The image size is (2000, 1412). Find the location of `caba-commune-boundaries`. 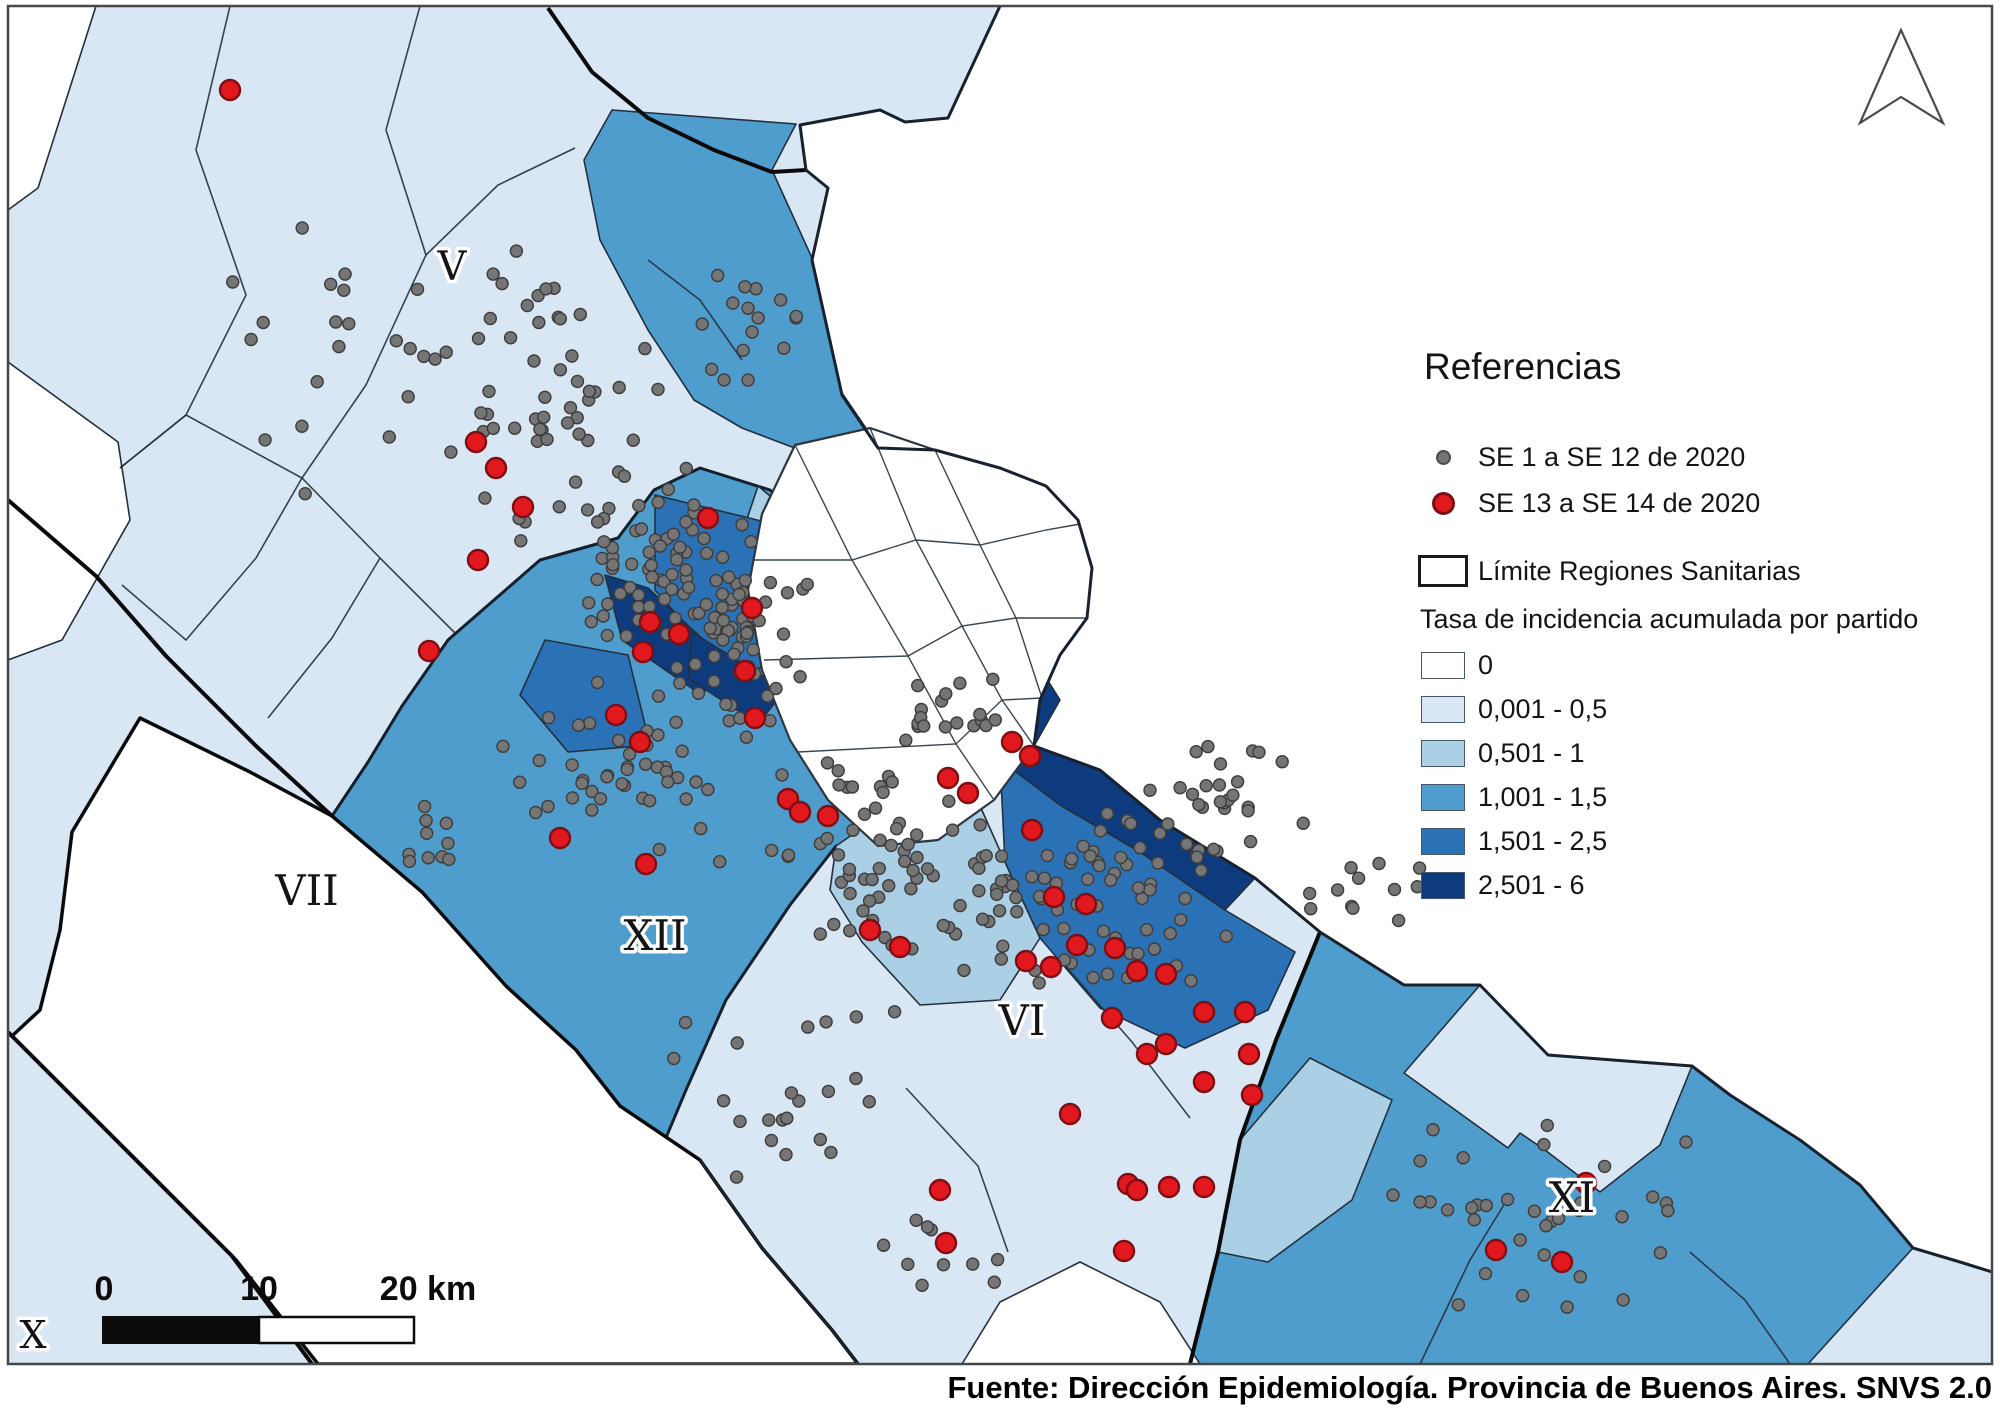

caba-commune-boundaries is located at coordinates (919, 614).